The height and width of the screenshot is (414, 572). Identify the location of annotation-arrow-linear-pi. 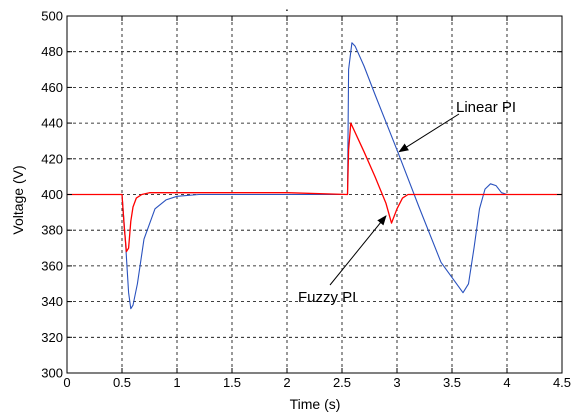
(429, 133).